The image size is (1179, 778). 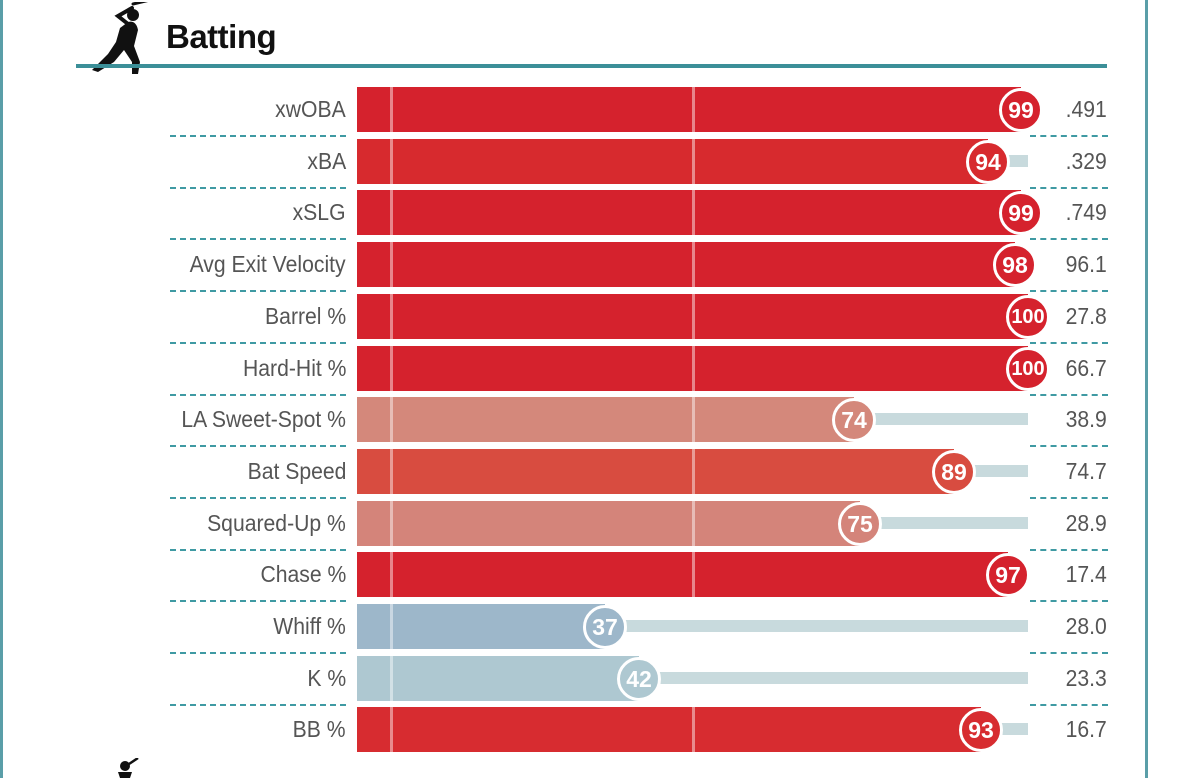 What do you see at coordinates (1086, 626) in the screenshot?
I see `stat-value: 28.0` at bounding box center [1086, 626].